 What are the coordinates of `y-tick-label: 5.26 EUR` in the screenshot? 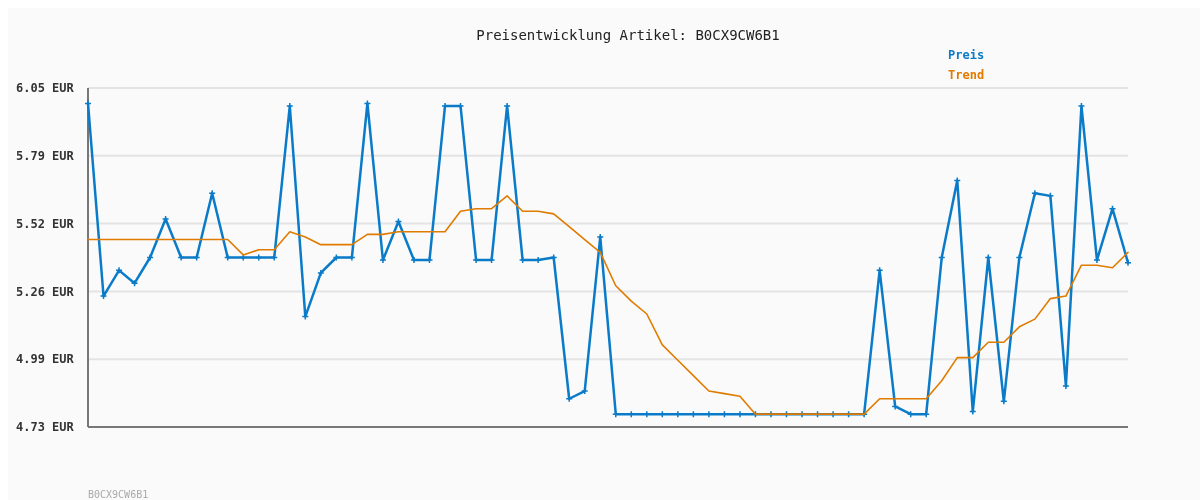 It's located at (45, 291).